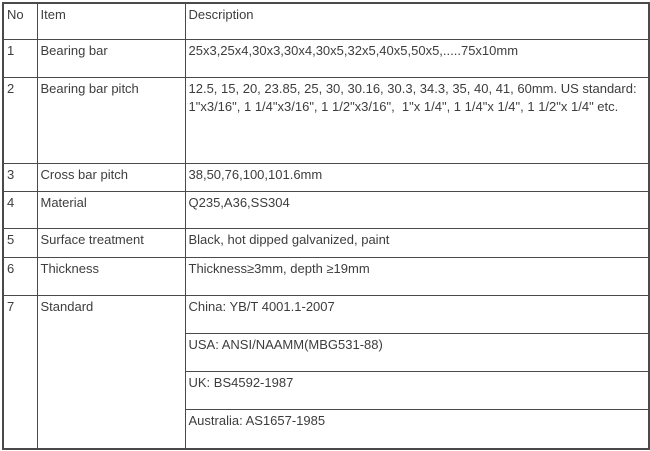 Image resolution: width=650 pixels, height=451 pixels. What do you see at coordinates (20, 58) in the screenshot?
I see `cell-no: 1` at bounding box center [20, 58].